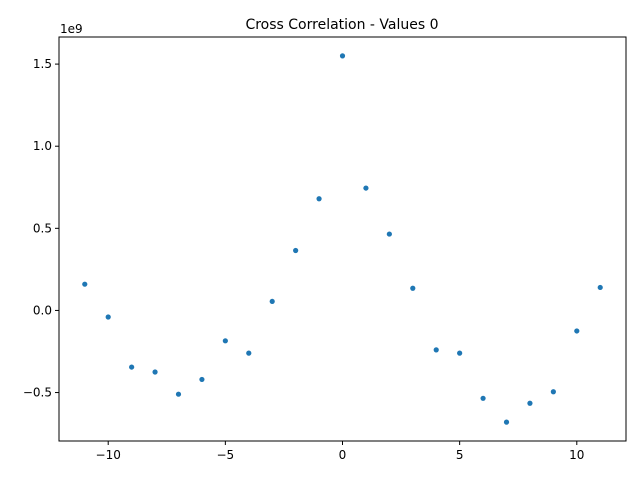  Describe the element at coordinates (576, 455) in the screenshot. I see `x-tick-label: 10` at that location.